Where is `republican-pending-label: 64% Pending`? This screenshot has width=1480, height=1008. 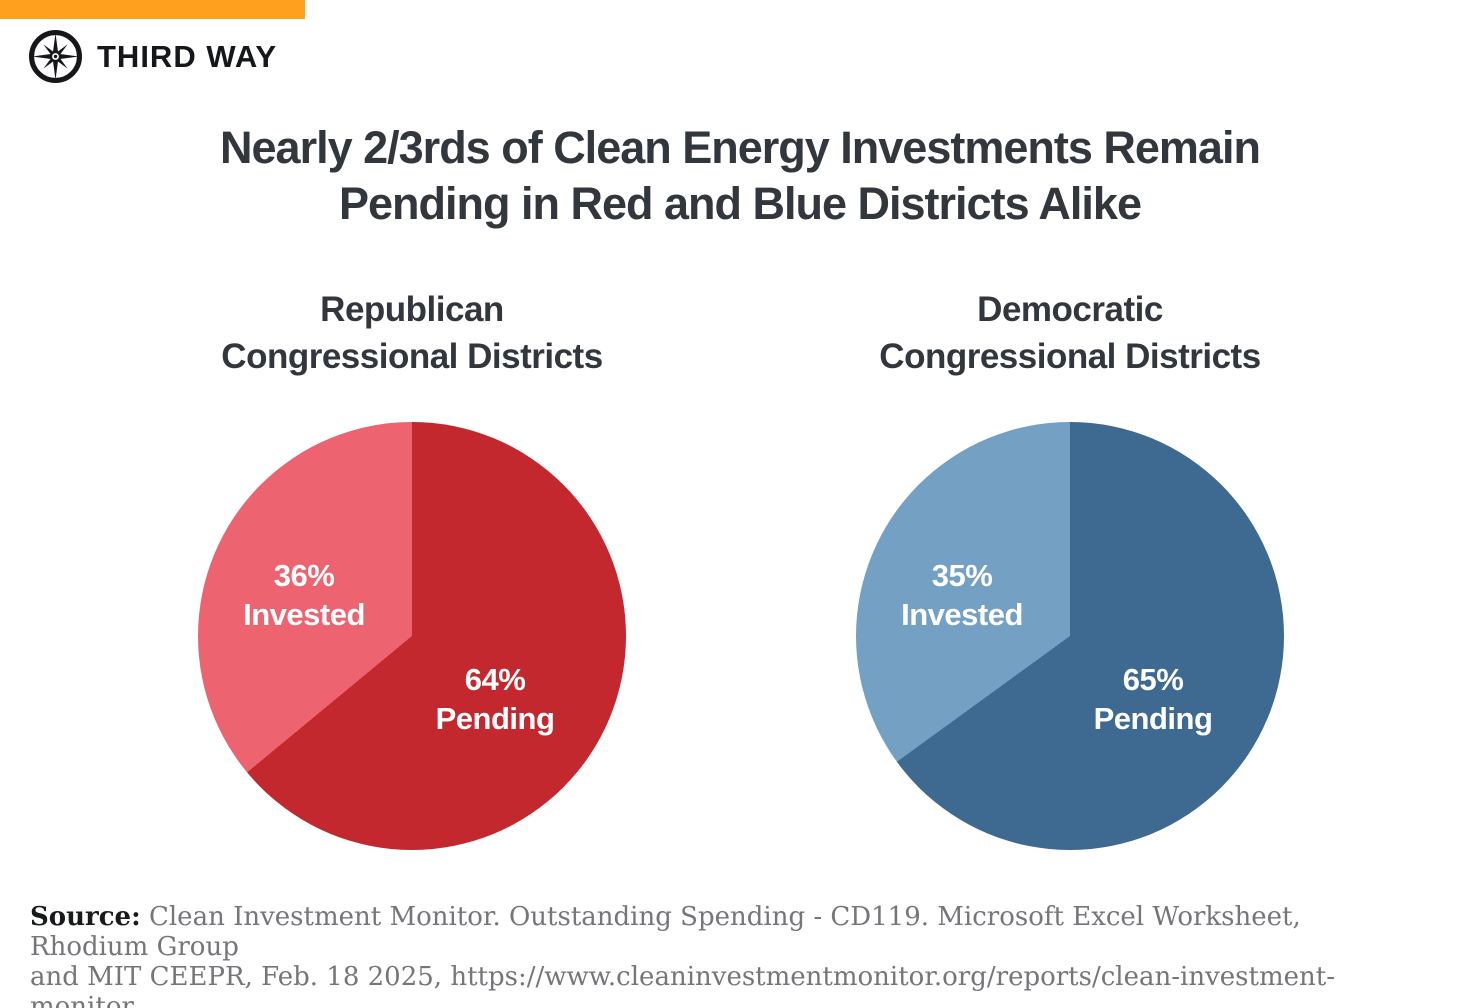 republican-pending-label: 64% Pending is located at coordinates (495, 699).